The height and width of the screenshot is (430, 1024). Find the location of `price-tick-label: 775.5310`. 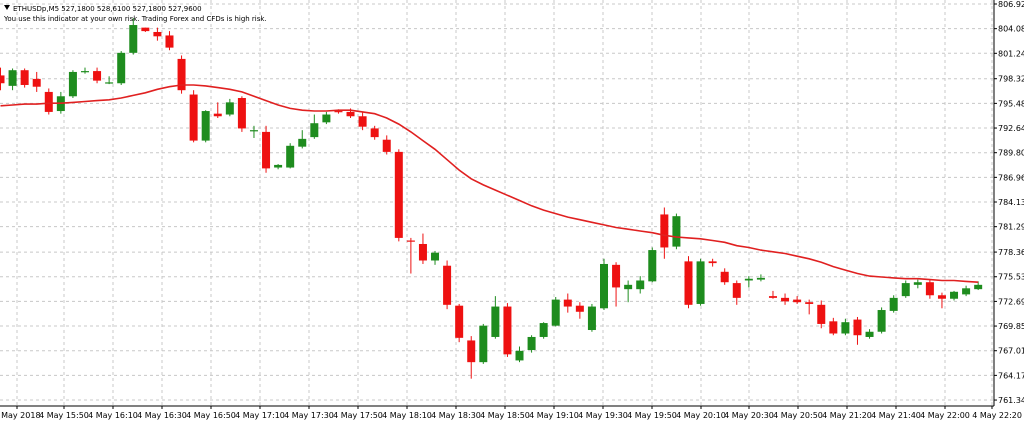

price-tick-label: 775.5310 is located at coordinates (1011, 277).